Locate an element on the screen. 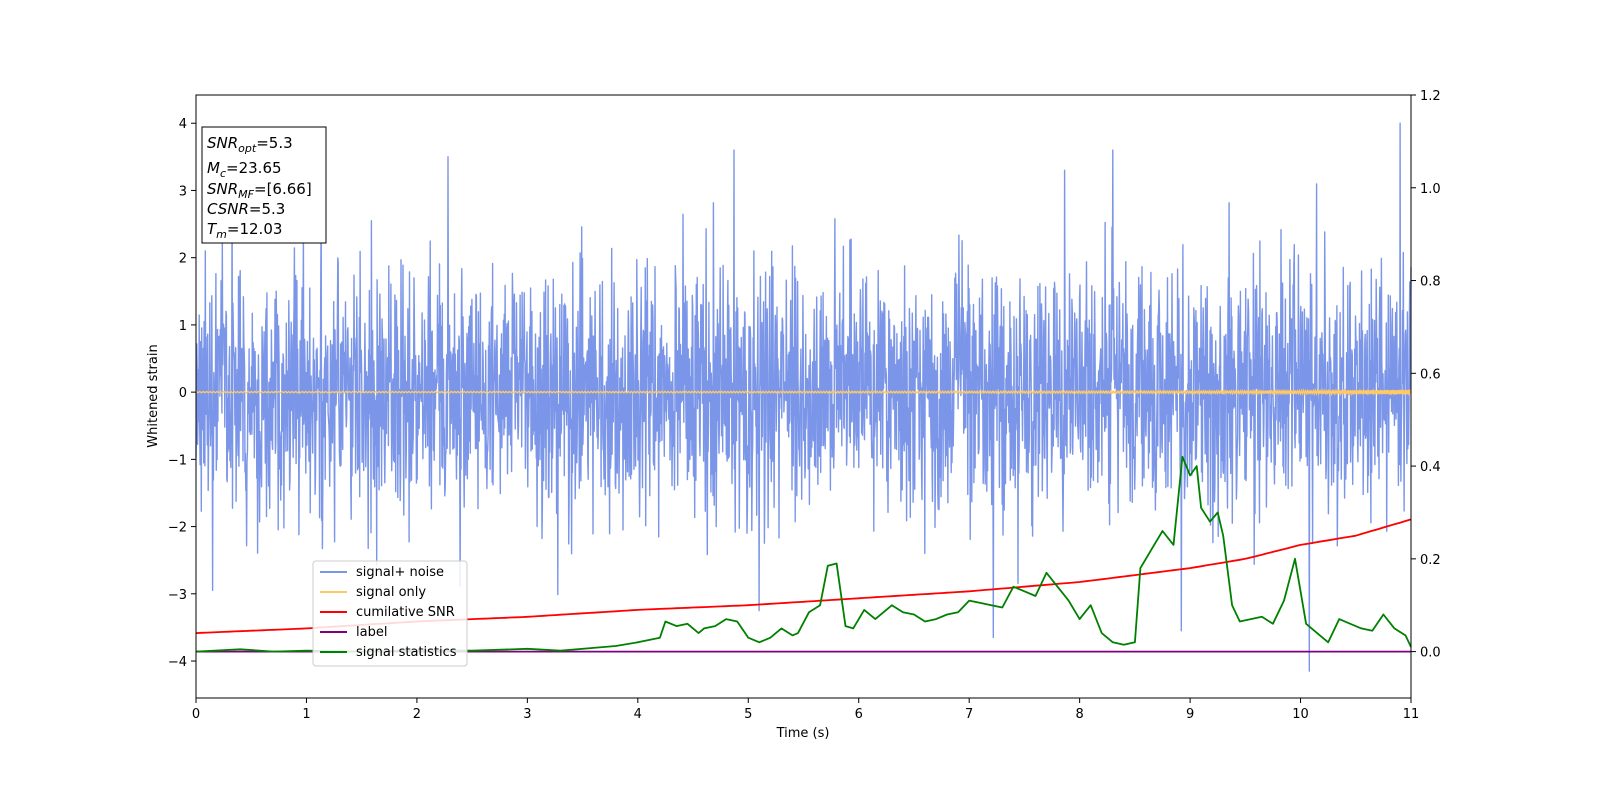 The image size is (1600, 800). legend-frame is located at coordinates (390, 613).